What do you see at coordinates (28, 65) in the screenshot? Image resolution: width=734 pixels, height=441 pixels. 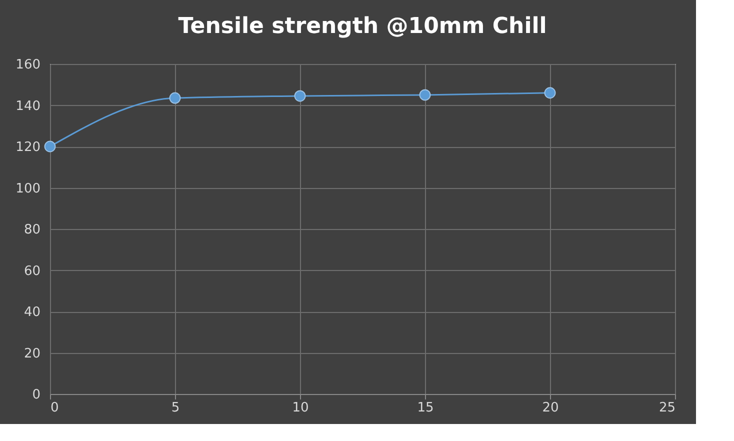 I see `y-tick-label: 160` at bounding box center [28, 65].